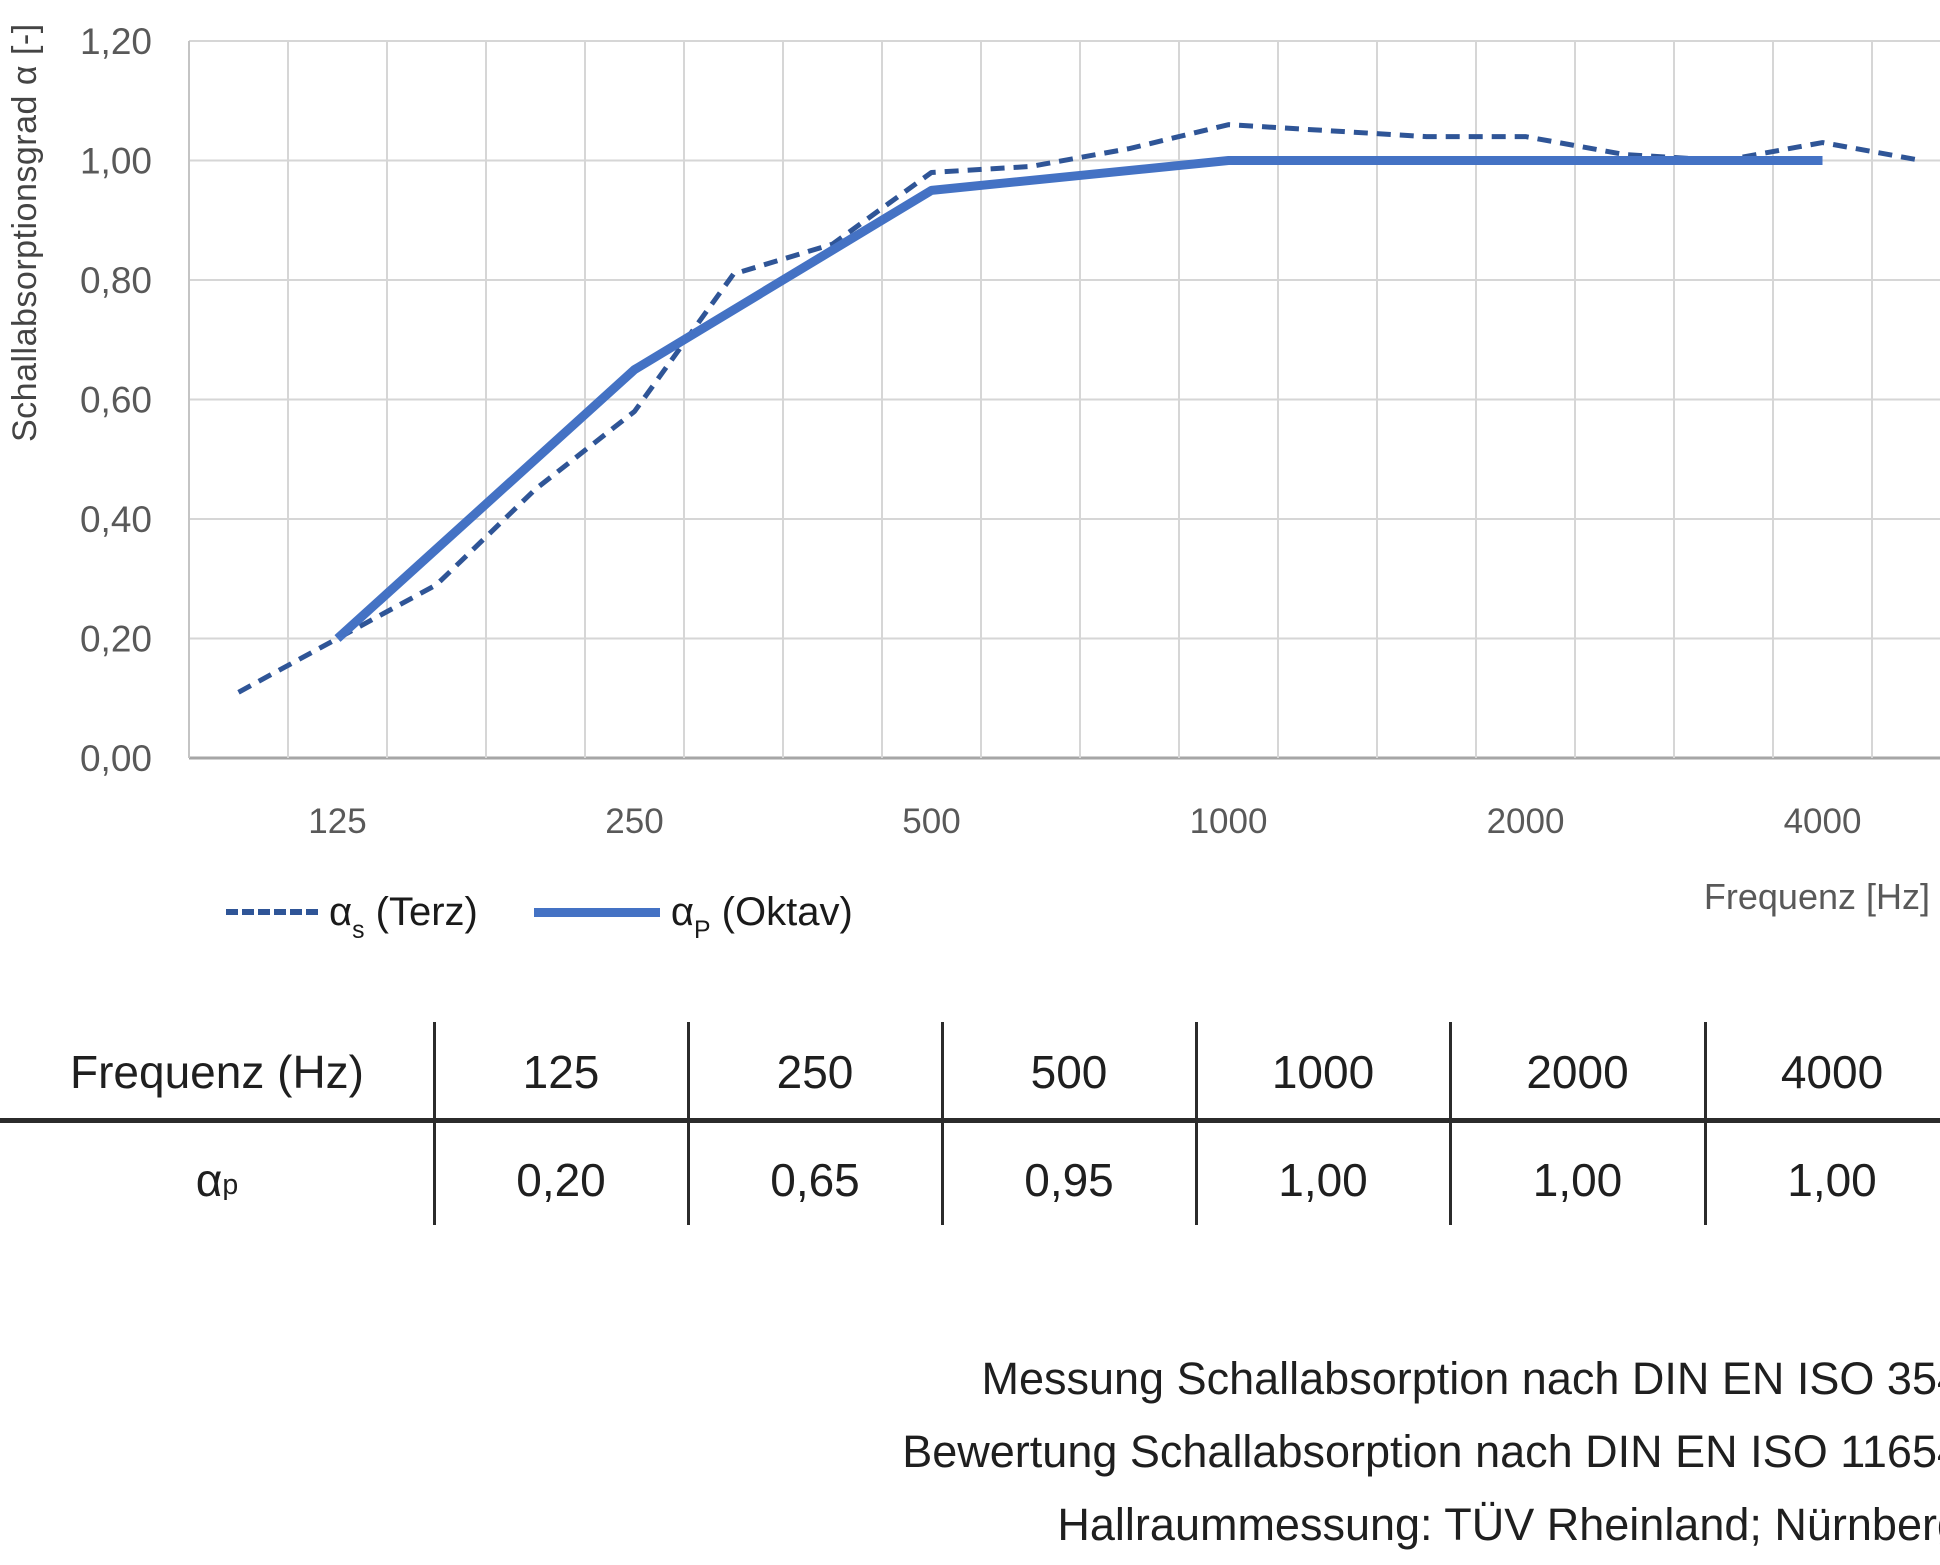 The width and height of the screenshot is (1940, 1565). What do you see at coordinates (1498, 1524) in the screenshot?
I see `note-line-3: Hallraummessung: TÜV Rheinland; Nürnberg` at bounding box center [1498, 1524].